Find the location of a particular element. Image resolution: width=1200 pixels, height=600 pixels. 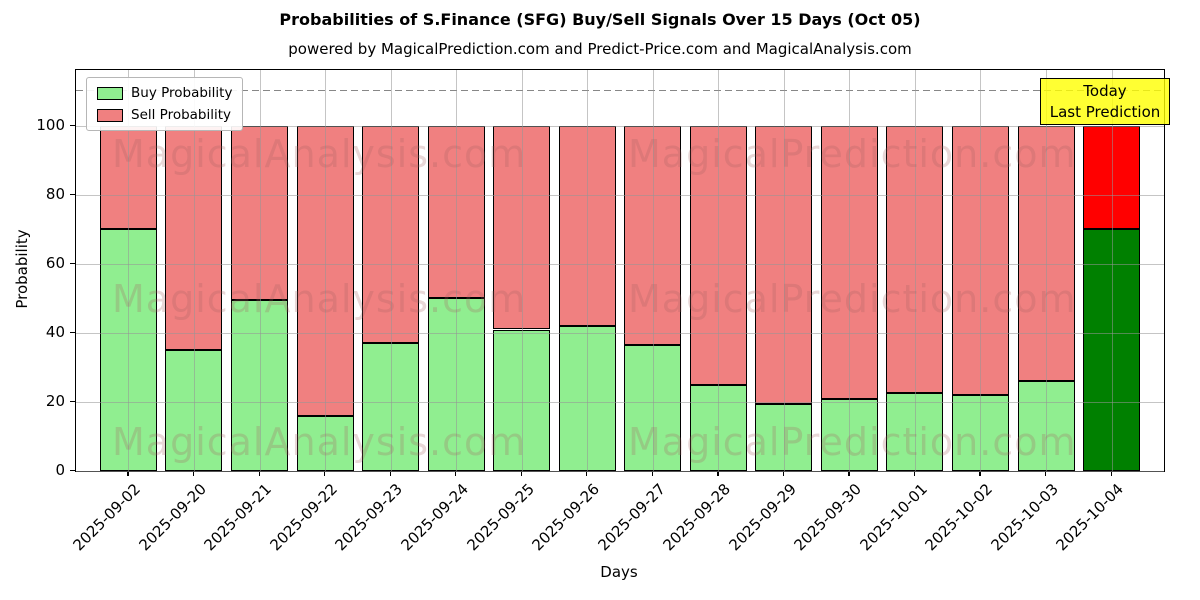

legend-item-sell: Sell Probability is located at coordinates (164, 115).